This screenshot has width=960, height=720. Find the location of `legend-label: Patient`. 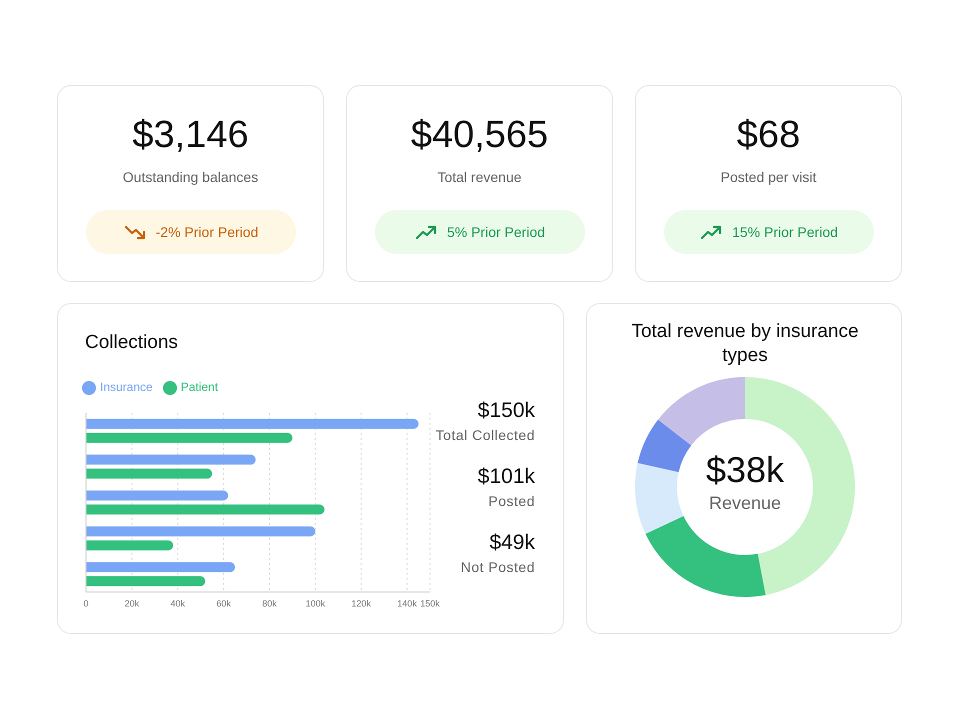

legend-label: Patient is located at coordinates (199, 387).